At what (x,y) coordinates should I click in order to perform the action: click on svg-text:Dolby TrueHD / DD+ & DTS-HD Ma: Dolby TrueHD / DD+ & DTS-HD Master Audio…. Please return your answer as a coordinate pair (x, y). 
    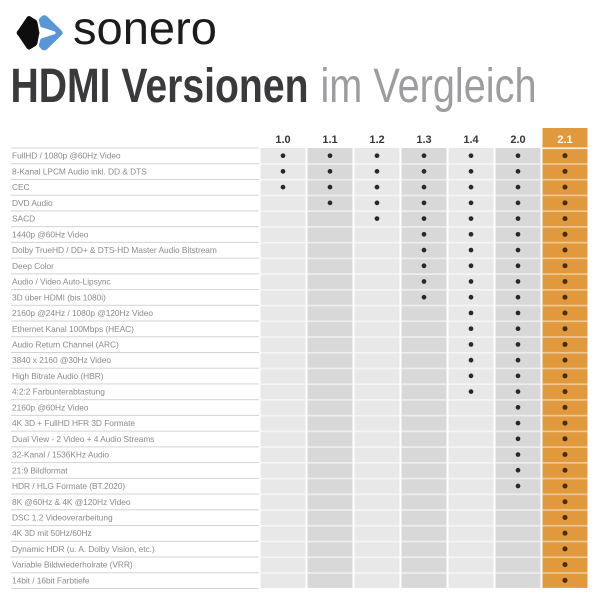
    Looking at the image, I should click on (114, 250).